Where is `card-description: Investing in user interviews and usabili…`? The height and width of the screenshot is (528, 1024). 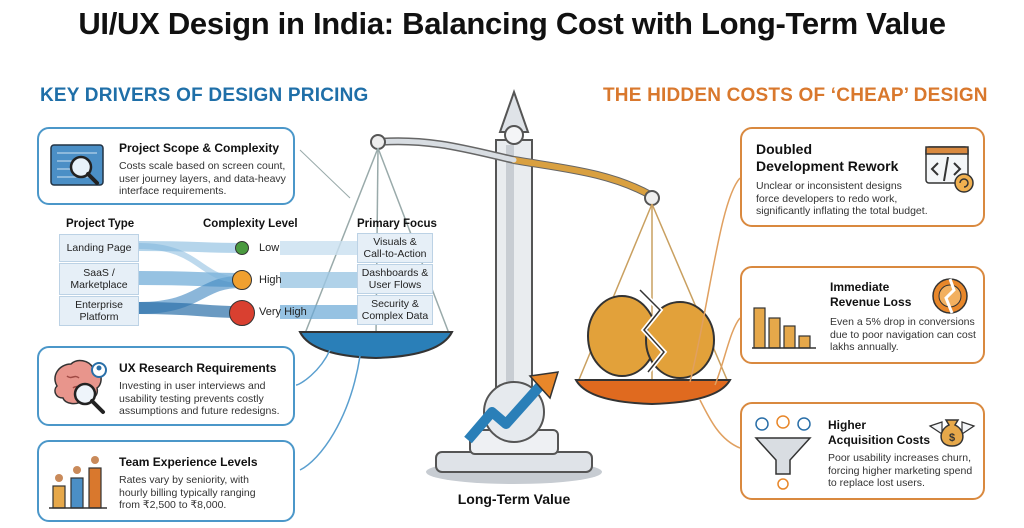 card-description: Investing in user interviews and usabili… is located at coordinates (199, 399).